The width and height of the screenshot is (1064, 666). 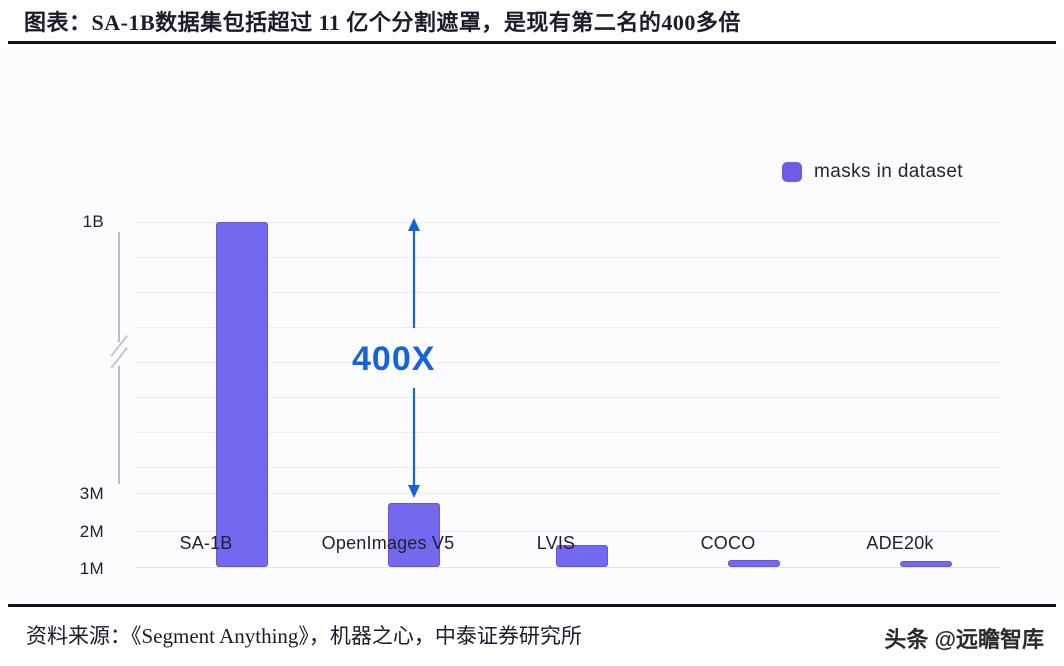 What do you see at coordinates (93, 221) in the screenshot?
I see `y-tick-1b: 1B` at bounding box center [93, 221].